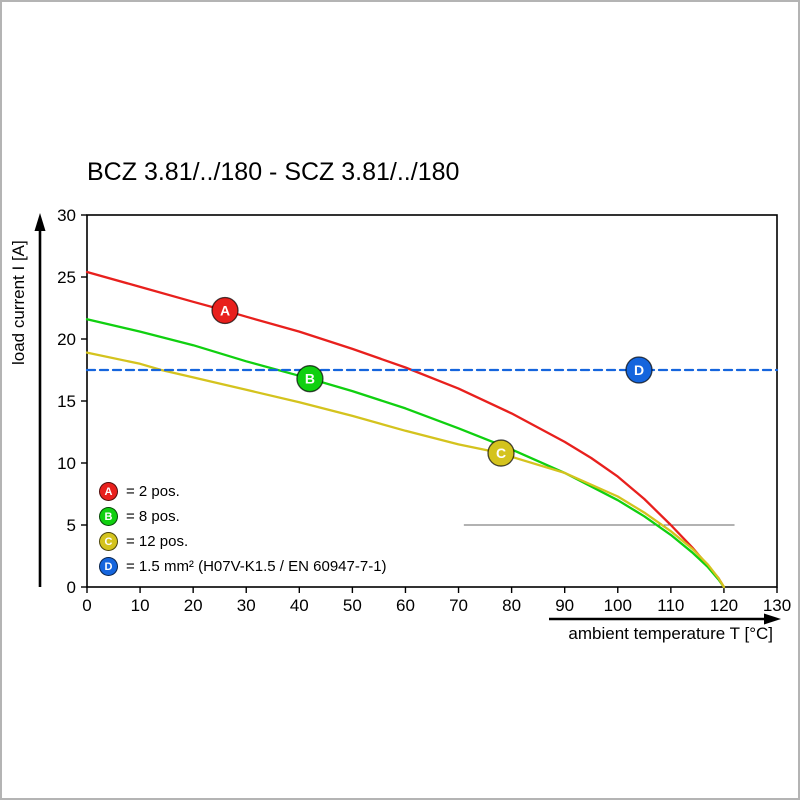 This screenshot has height=800, width=800. Describe the element at coordinates (772, 619) in the screenshot. I see `x-axis-arrowhead-icon` at that location.